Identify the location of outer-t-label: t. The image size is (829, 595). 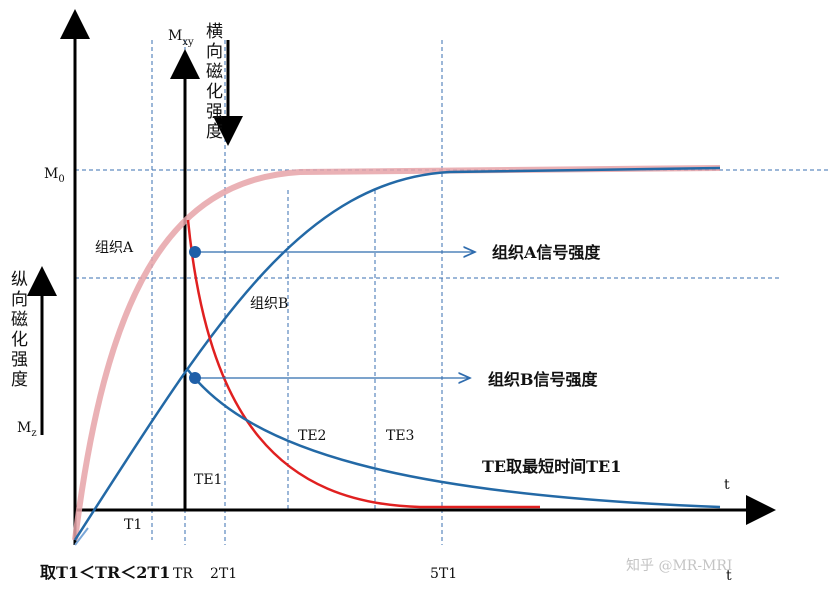
(729, 576).